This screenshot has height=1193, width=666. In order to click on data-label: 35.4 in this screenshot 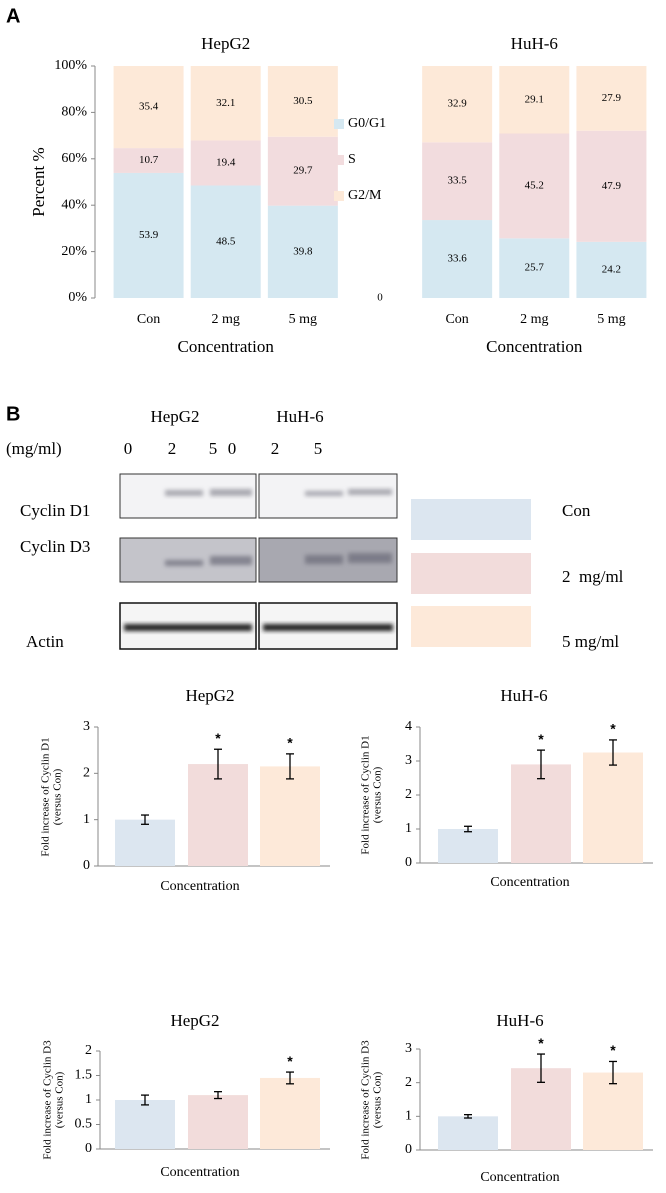, I will do `click(149, 107)`.